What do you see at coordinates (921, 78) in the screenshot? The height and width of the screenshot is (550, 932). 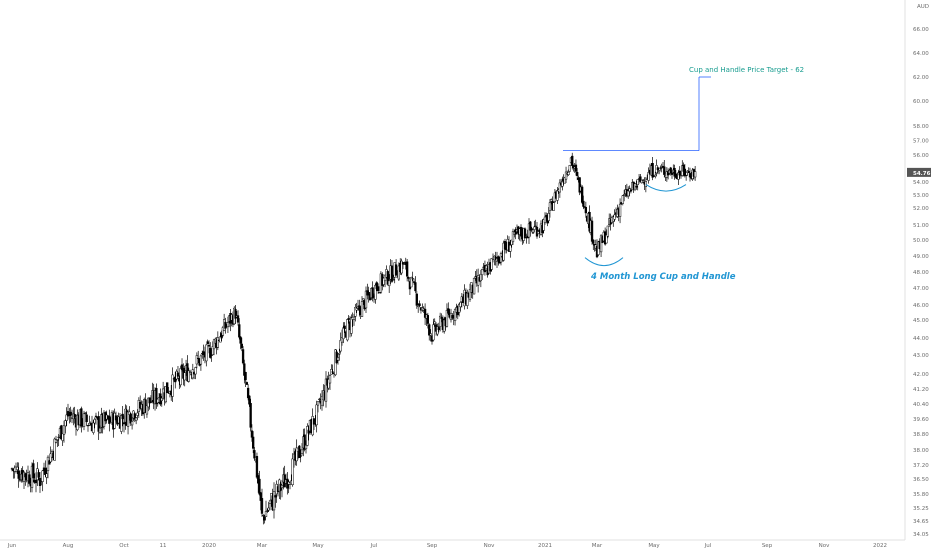 I see `price-tick-label: 62.00` at bounding box center [921, 78].